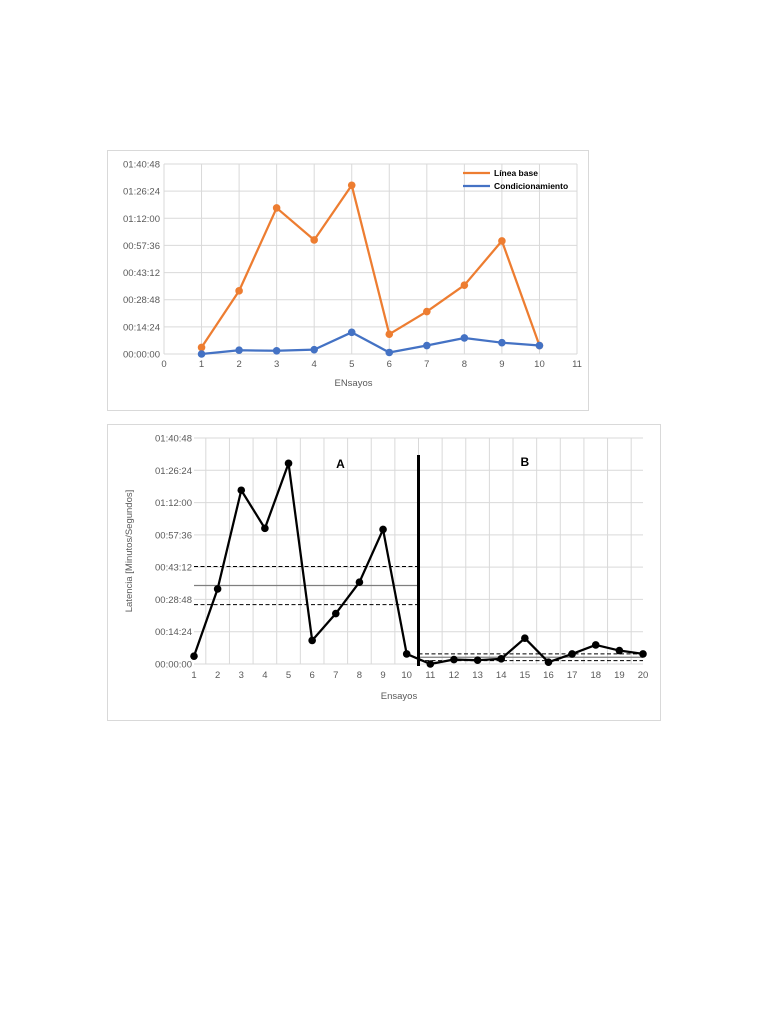  What do you see at coordinates (477, 675) in the screenshot?
I see `x-tick-label: 13` at bounding box center [477, 675].